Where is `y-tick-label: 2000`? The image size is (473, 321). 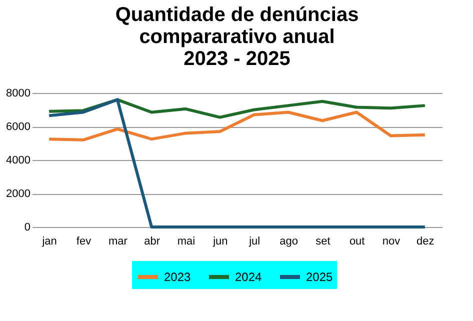 y-tick-label: 2000 is located at coordinates (18, 194).